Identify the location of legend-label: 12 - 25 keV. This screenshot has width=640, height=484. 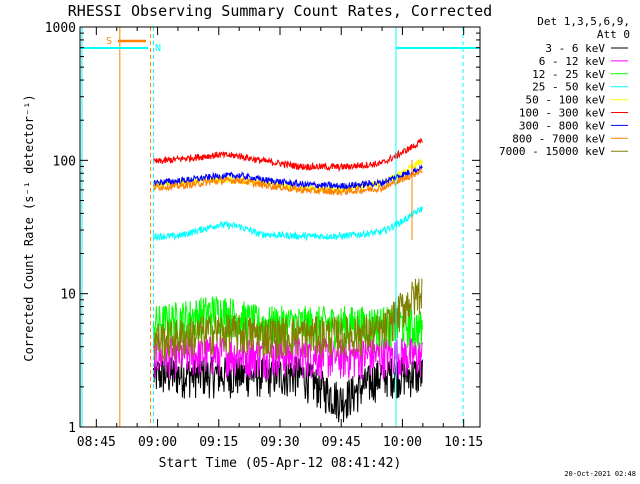
(568, 74).